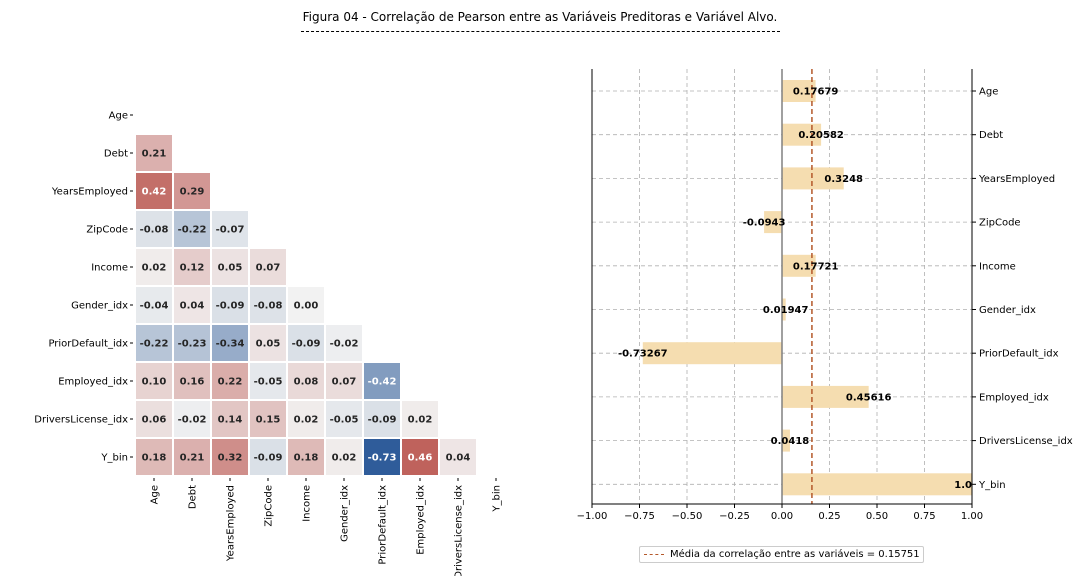 Image resolution: width=1080 pixels, height=576 pixels. What do you see at coordinates (269, 506) in the screenshot?
I see `heatmap-xtick-label: ZipCode` at bounding box center [269, 506].